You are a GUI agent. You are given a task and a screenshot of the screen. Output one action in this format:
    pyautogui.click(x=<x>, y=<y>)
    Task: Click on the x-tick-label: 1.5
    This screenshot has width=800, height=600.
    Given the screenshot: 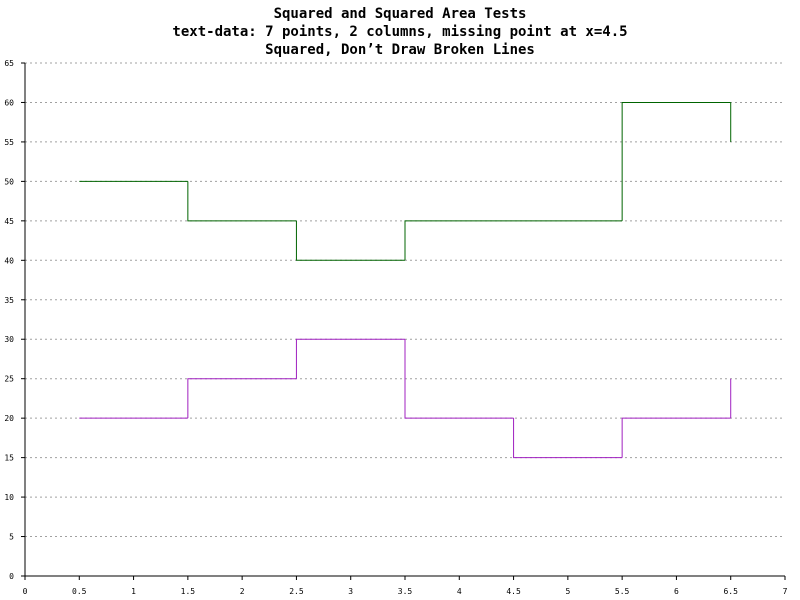 What is the action you would take?
    pyautogui.click(x=188, y=591)
    